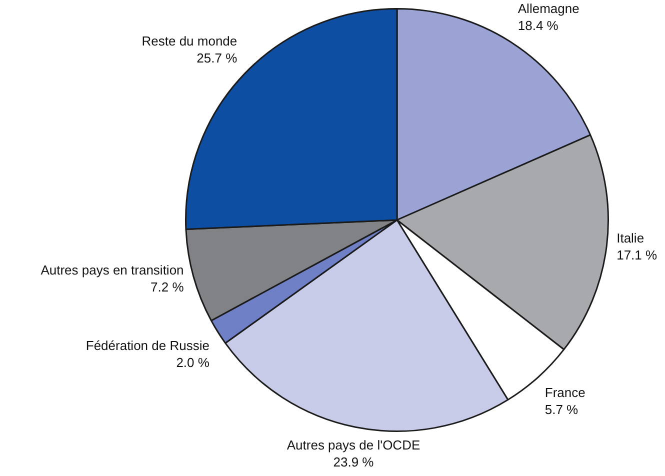 The height and width of the screenshot is (476, 665). I want to click on slice-label: France, so click(565, 392).